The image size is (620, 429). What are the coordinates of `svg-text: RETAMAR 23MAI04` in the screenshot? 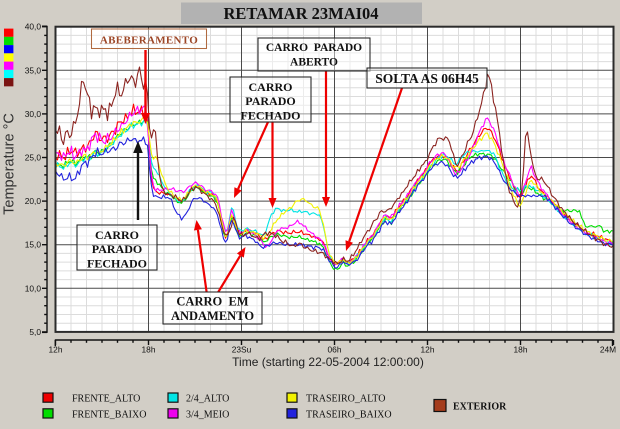 It's located at (300, 13).